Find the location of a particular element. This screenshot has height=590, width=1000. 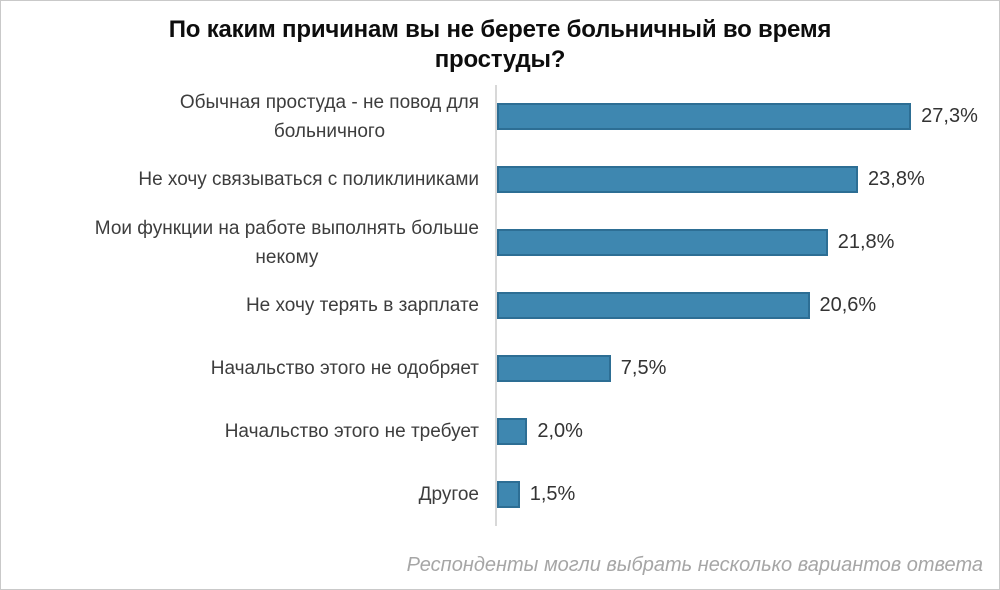

category-label: Не хочу терять в зарплате is located at coordinates (362, 305).